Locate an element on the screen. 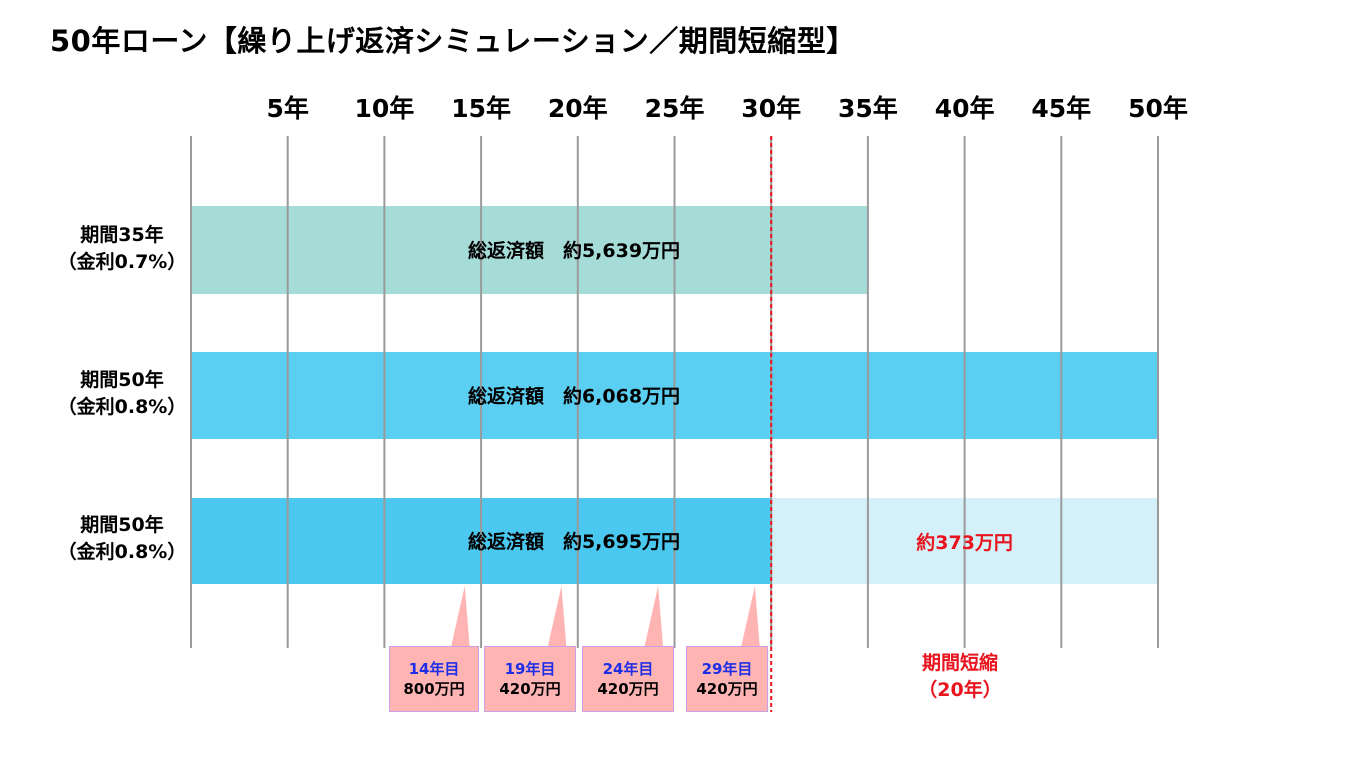 This screenshot has width=1366, height=768. row-label-term: 期間35年 is located at coordinates (122, 235).